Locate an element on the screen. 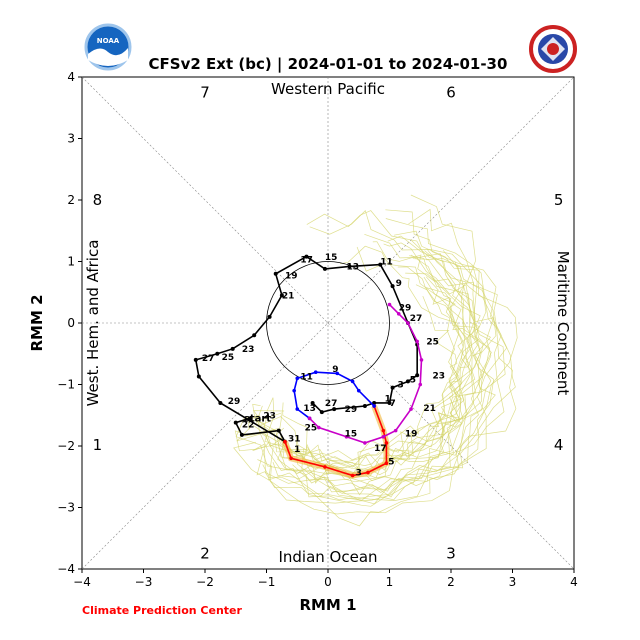 The height and width of the screenshot is (640, 640). svg-text: NOAA is located at coordinates (108, 41).